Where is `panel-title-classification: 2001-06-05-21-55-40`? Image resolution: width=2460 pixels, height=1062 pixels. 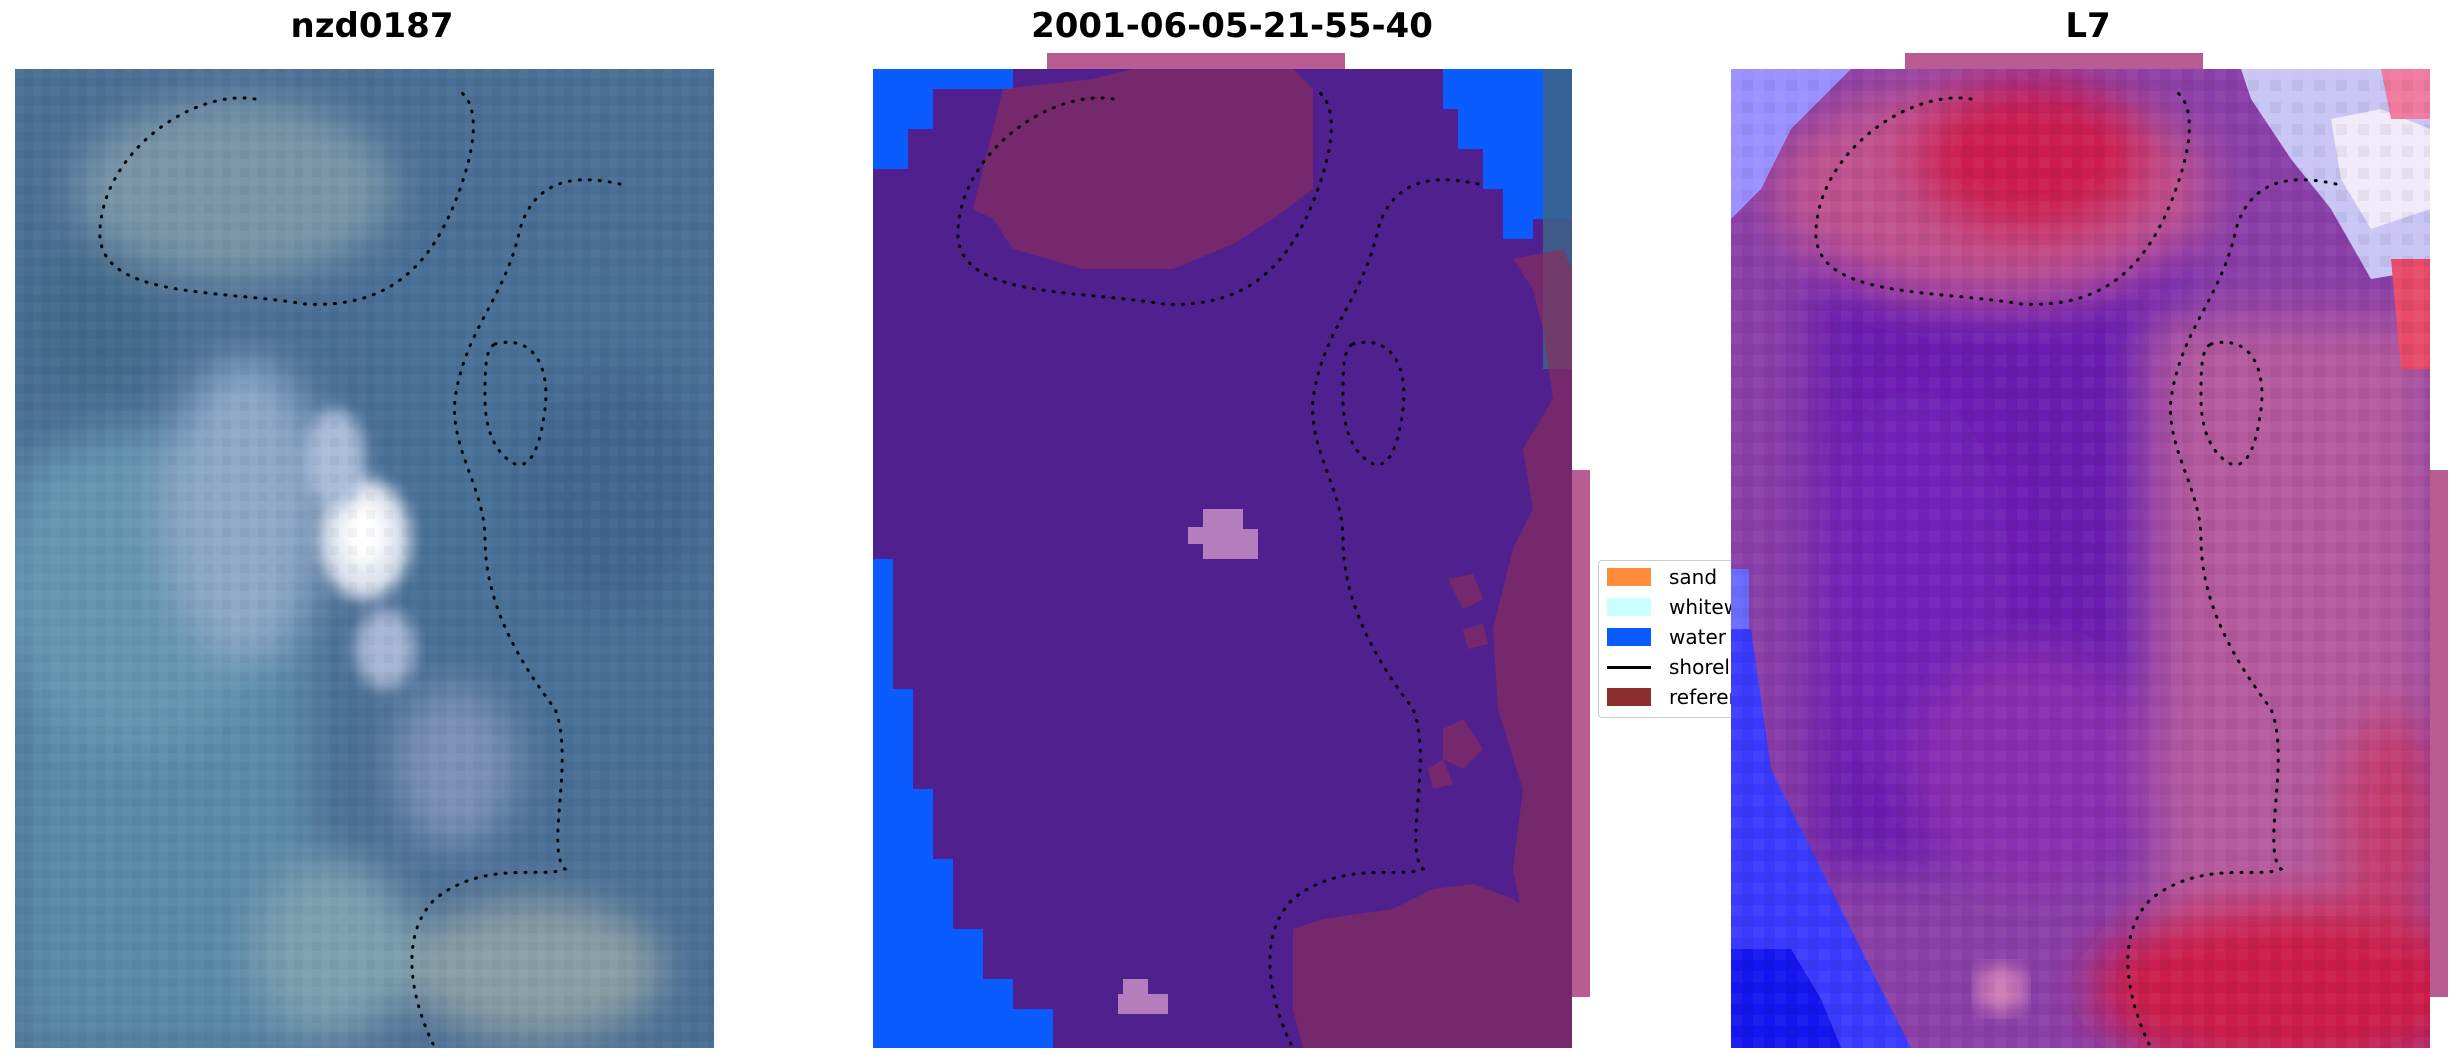
panel-title-classification: 2001-06-05-21-55-40 is located at coordinates (1232, 26).